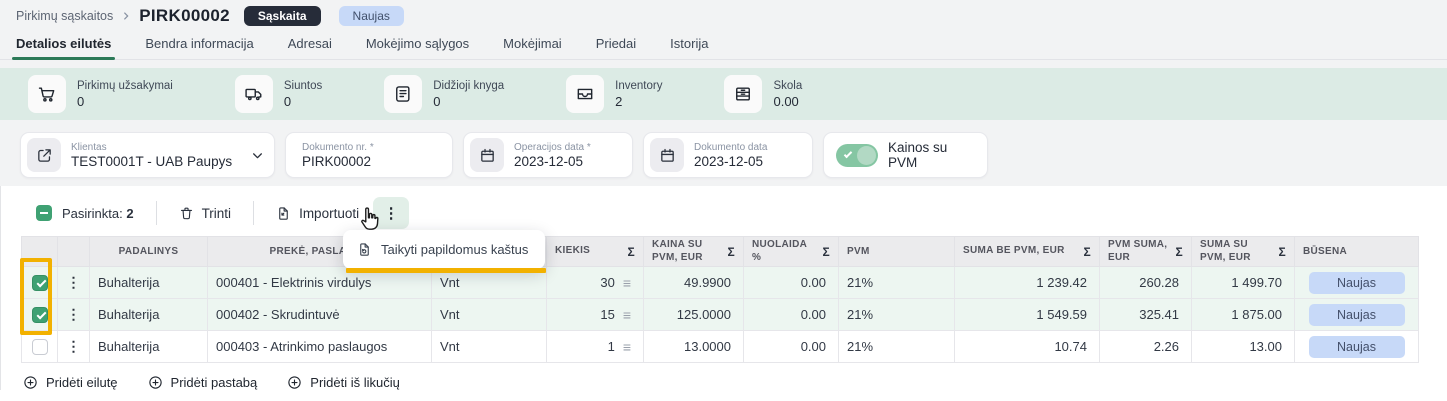 This screenshot has height=401, width=1447. I want to click on page-title: PIRK00002, so click(184, 15).